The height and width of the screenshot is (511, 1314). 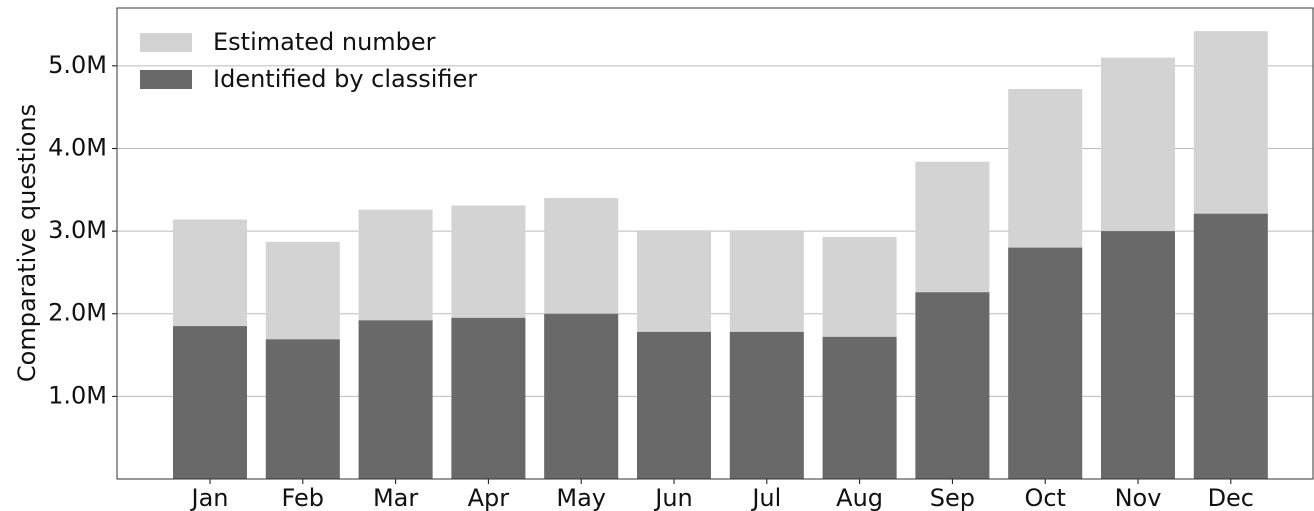 What do you see at coordinates (395, 497) in the screenshot?
I see `x-tick-label: Mar` at bounding box center [395, 497].